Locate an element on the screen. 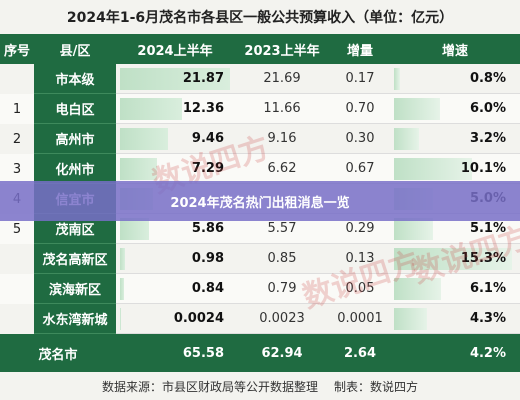 The height and width of the screenshot is (400, 520). row-2024-cell: 21.87 is located at coordinates (175, 79).